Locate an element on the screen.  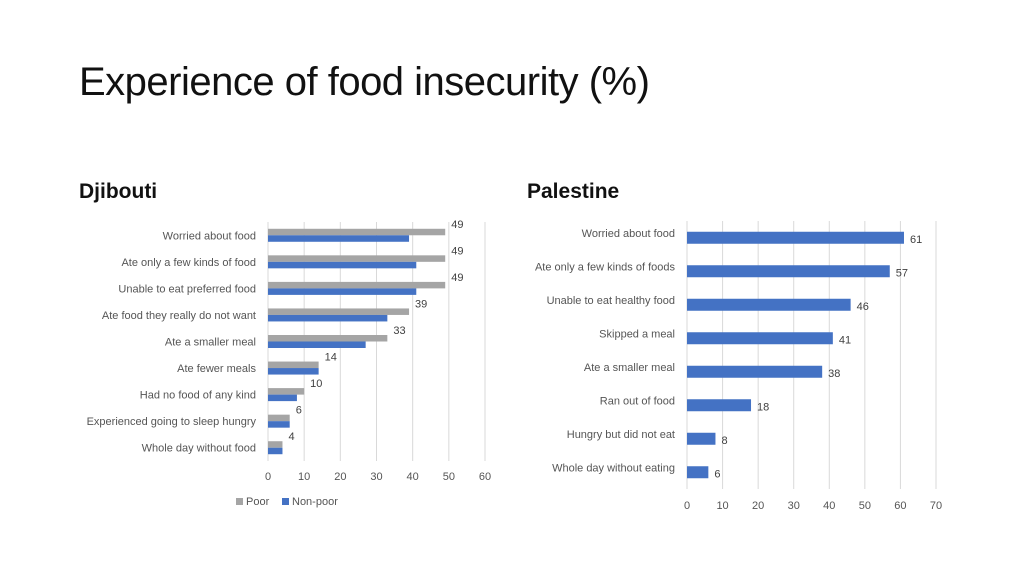
legend-label-poor: Poor is located at coordinates (258, 502).